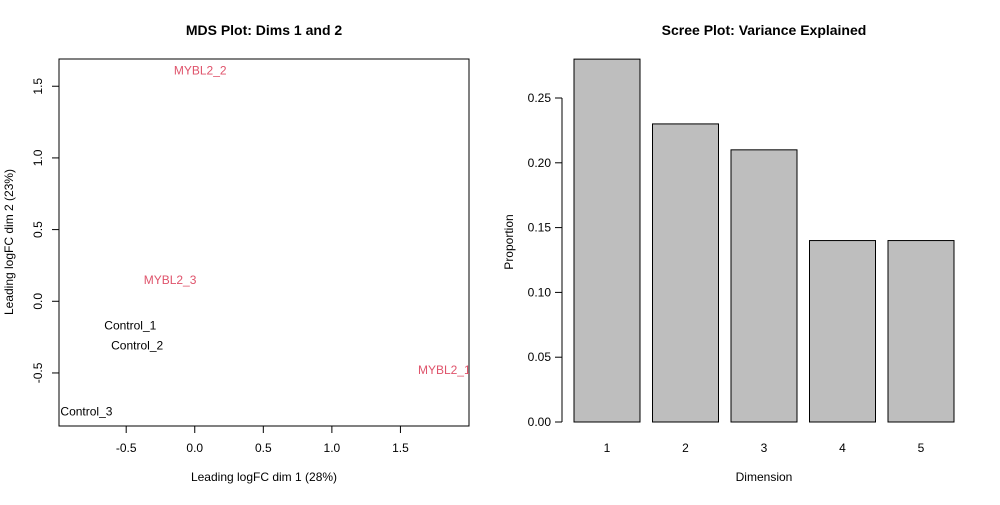 The image size is (1000, 505). What do you see at coordinates (540, 163) in the screenshot?
I see `scree-ytick-label: 0.20` at bounding box center [540, 163].